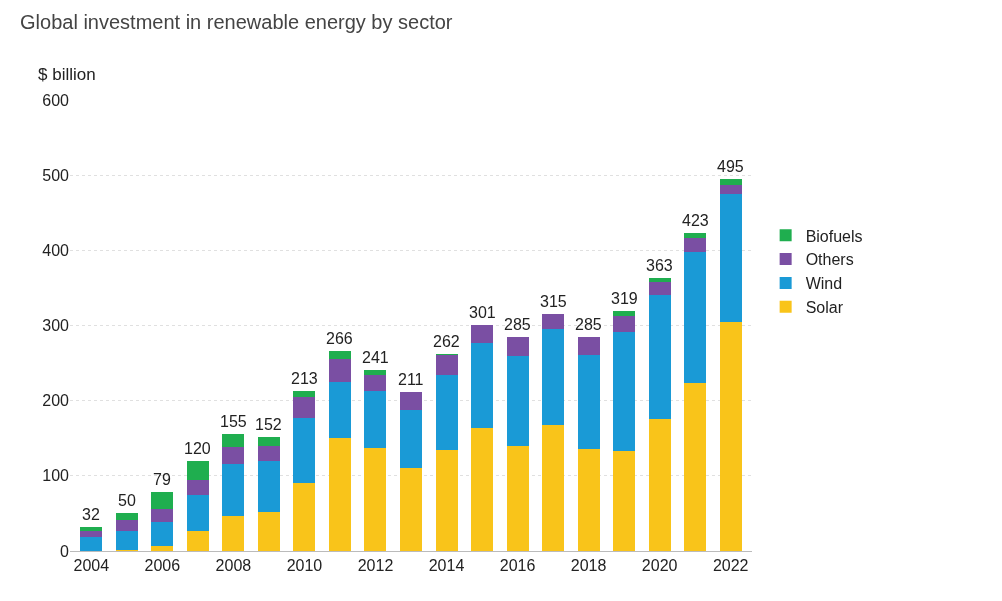  What do you see at coordinates (56, 476) in the screenshot?
I see `y-tick-label: 100` at bounding box center [56, 476].